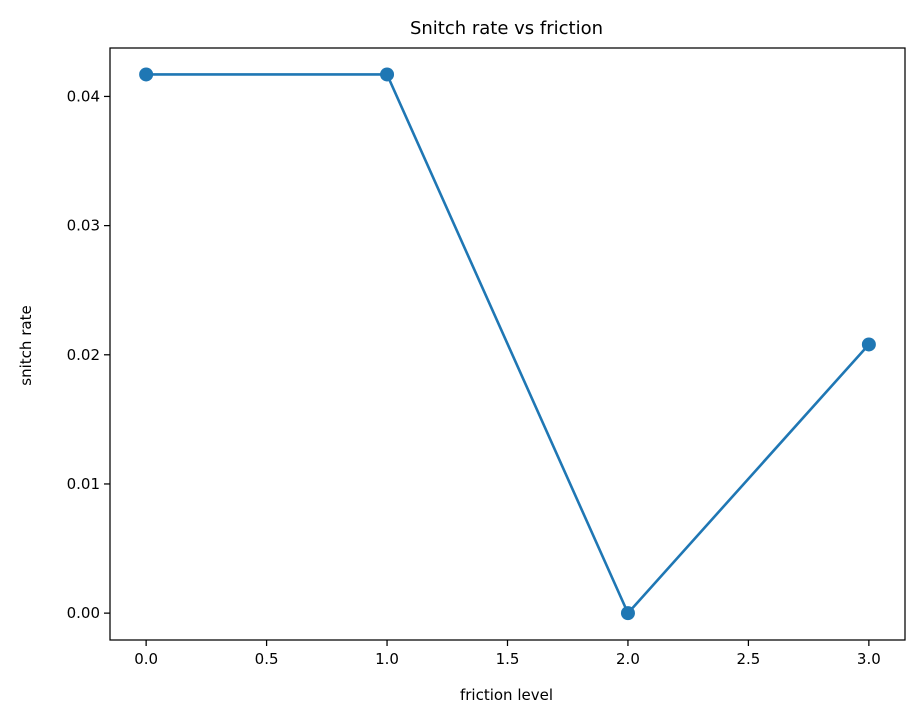 This screenshot has height=721, width=919. What do you see at coordinates (83, 355) in the screenshot?
I see `y-tick-label: 0.02` at bounding box center [83, 355].